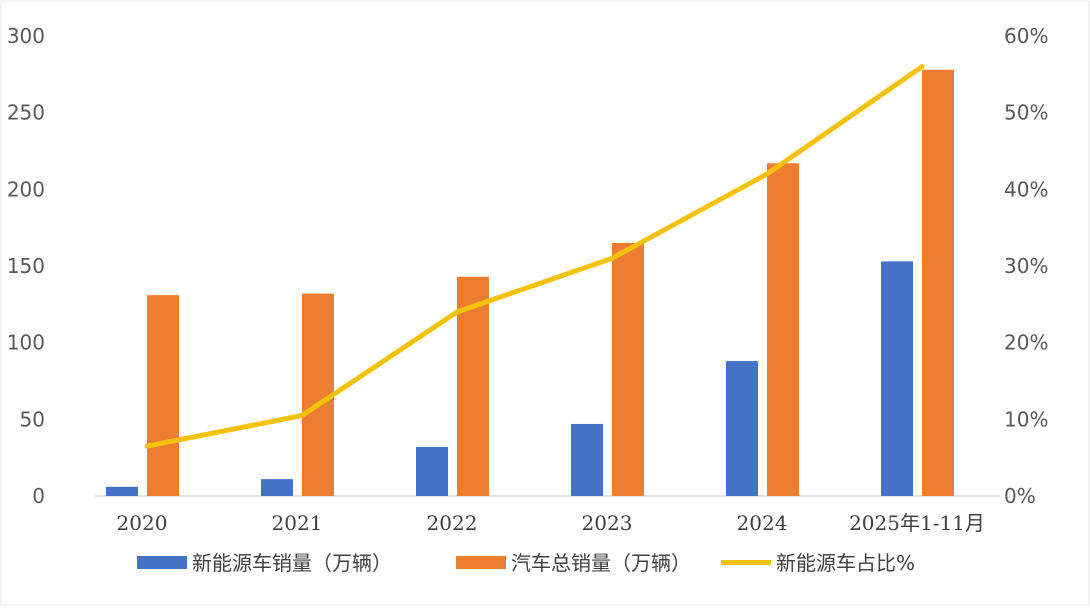 This screenshot has height=610, width=1090. Describe the element at coordinates (1026, 113) in the screenshot. I see `y-right-tick-label: 50%` at that location.